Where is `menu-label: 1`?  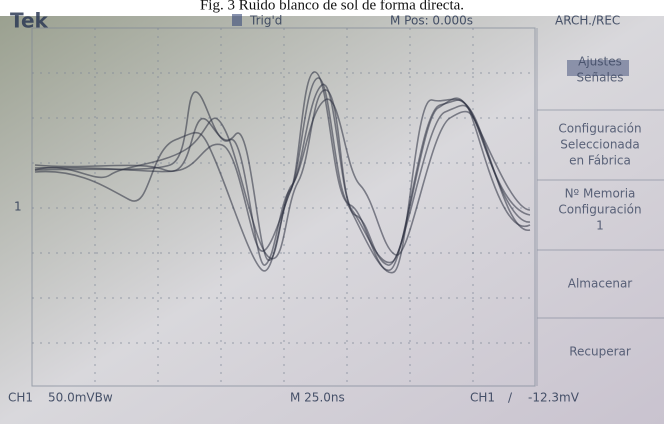
menu-label: 1 is located at coordinates (600, 226).